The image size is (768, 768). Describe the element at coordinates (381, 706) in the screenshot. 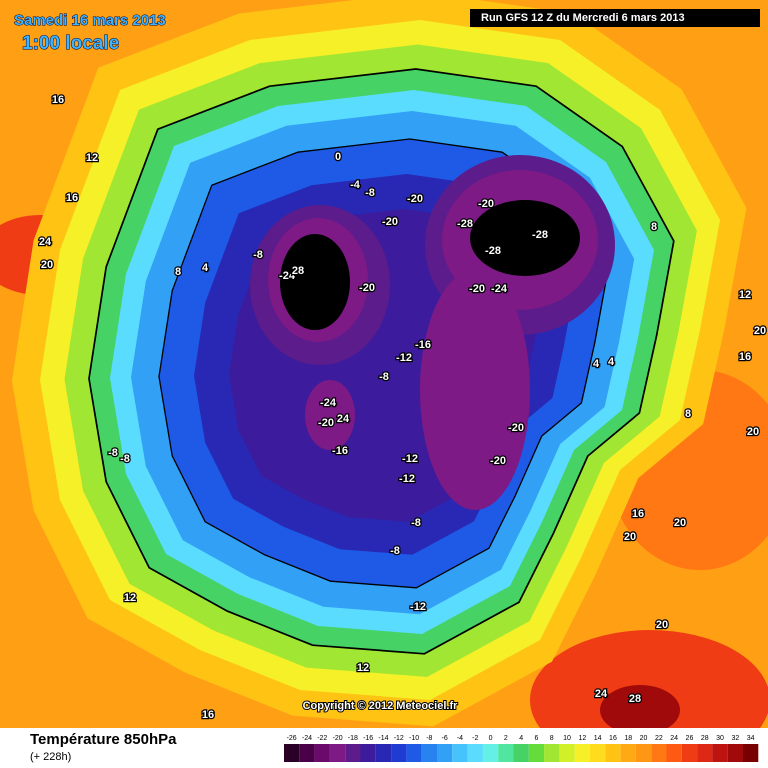

I see `copyright: Copyright © 2012 Meteociel.fr` at that location.